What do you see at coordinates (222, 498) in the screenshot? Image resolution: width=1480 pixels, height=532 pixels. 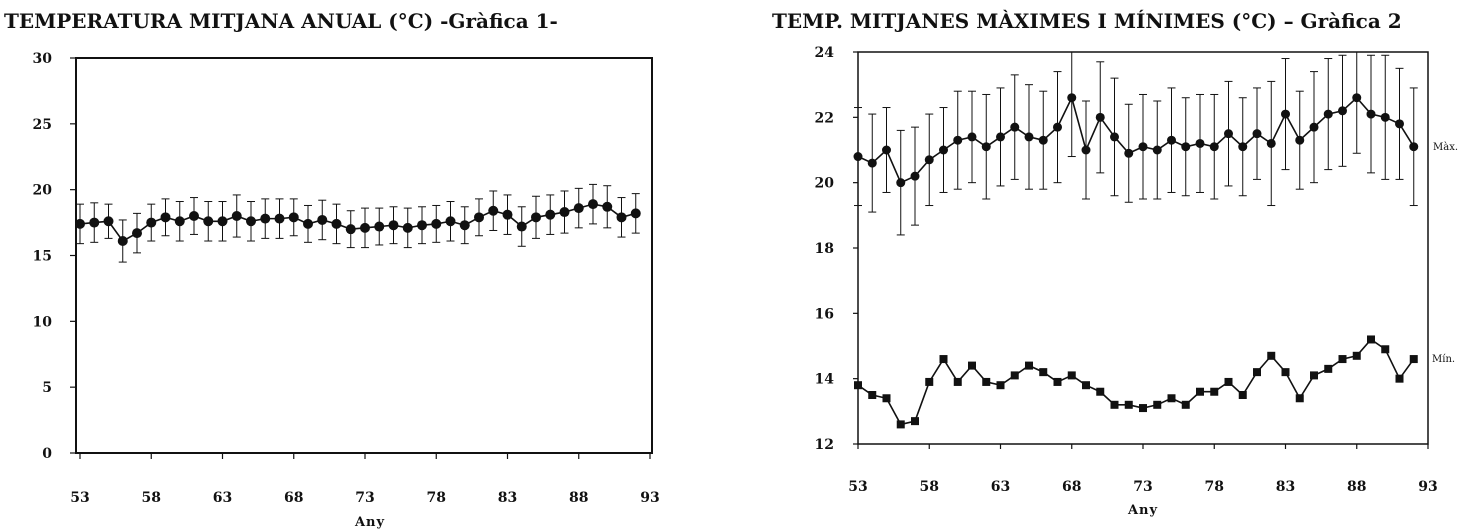 I see `x-tick-label: 63` at bounding box center [222, 498].